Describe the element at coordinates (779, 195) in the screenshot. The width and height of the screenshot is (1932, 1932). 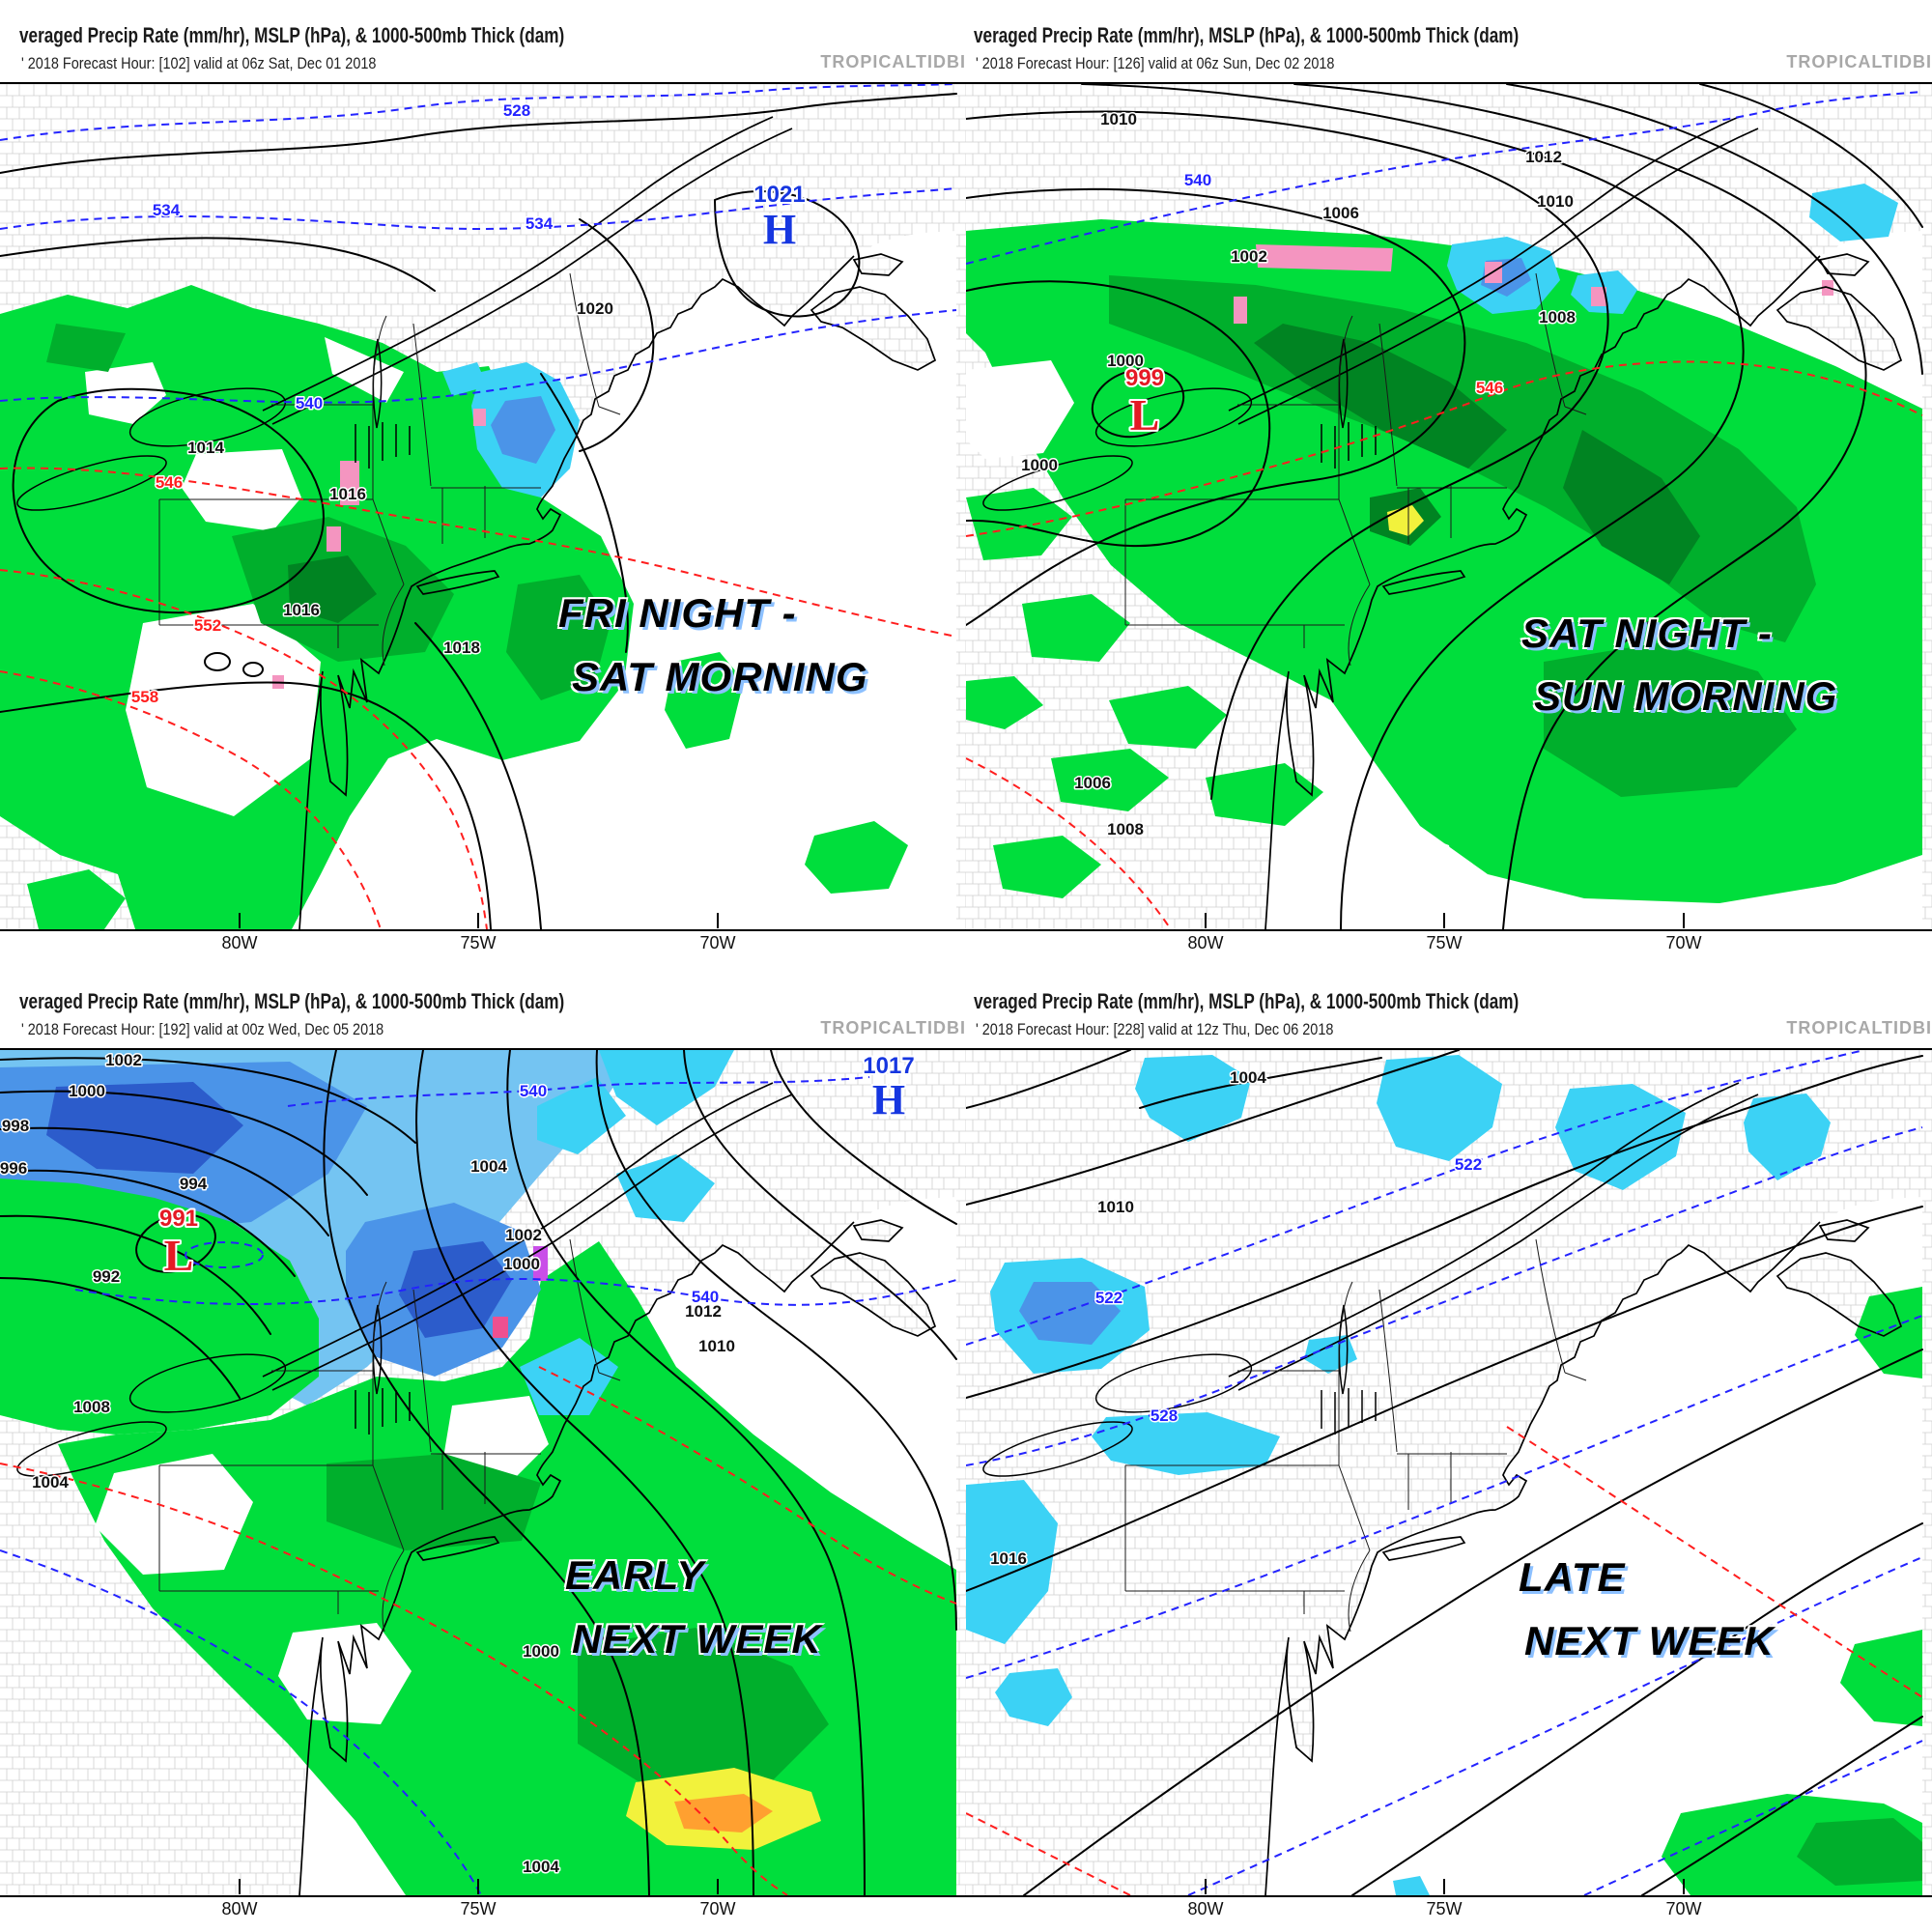
I see `pressure-center-value: 1021` at that location.